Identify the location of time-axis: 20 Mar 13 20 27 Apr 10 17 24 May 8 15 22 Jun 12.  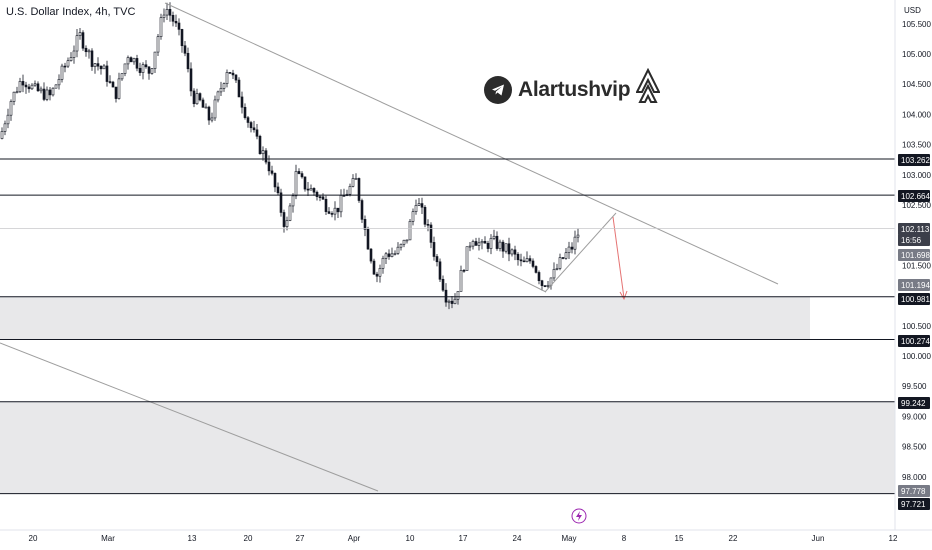
(466, 525).